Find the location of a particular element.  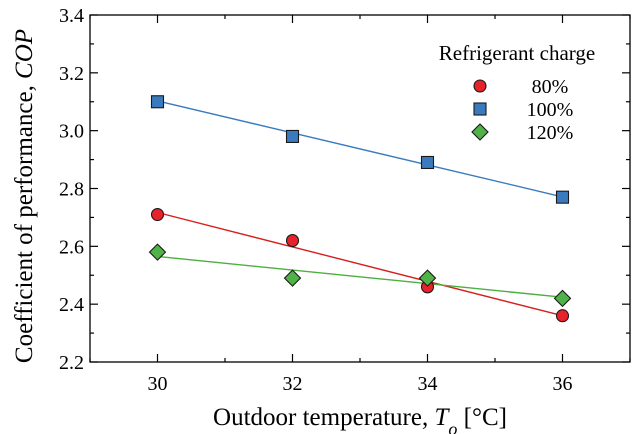

legend-label-120-pct: 120% is located at coordinates (550, 133).